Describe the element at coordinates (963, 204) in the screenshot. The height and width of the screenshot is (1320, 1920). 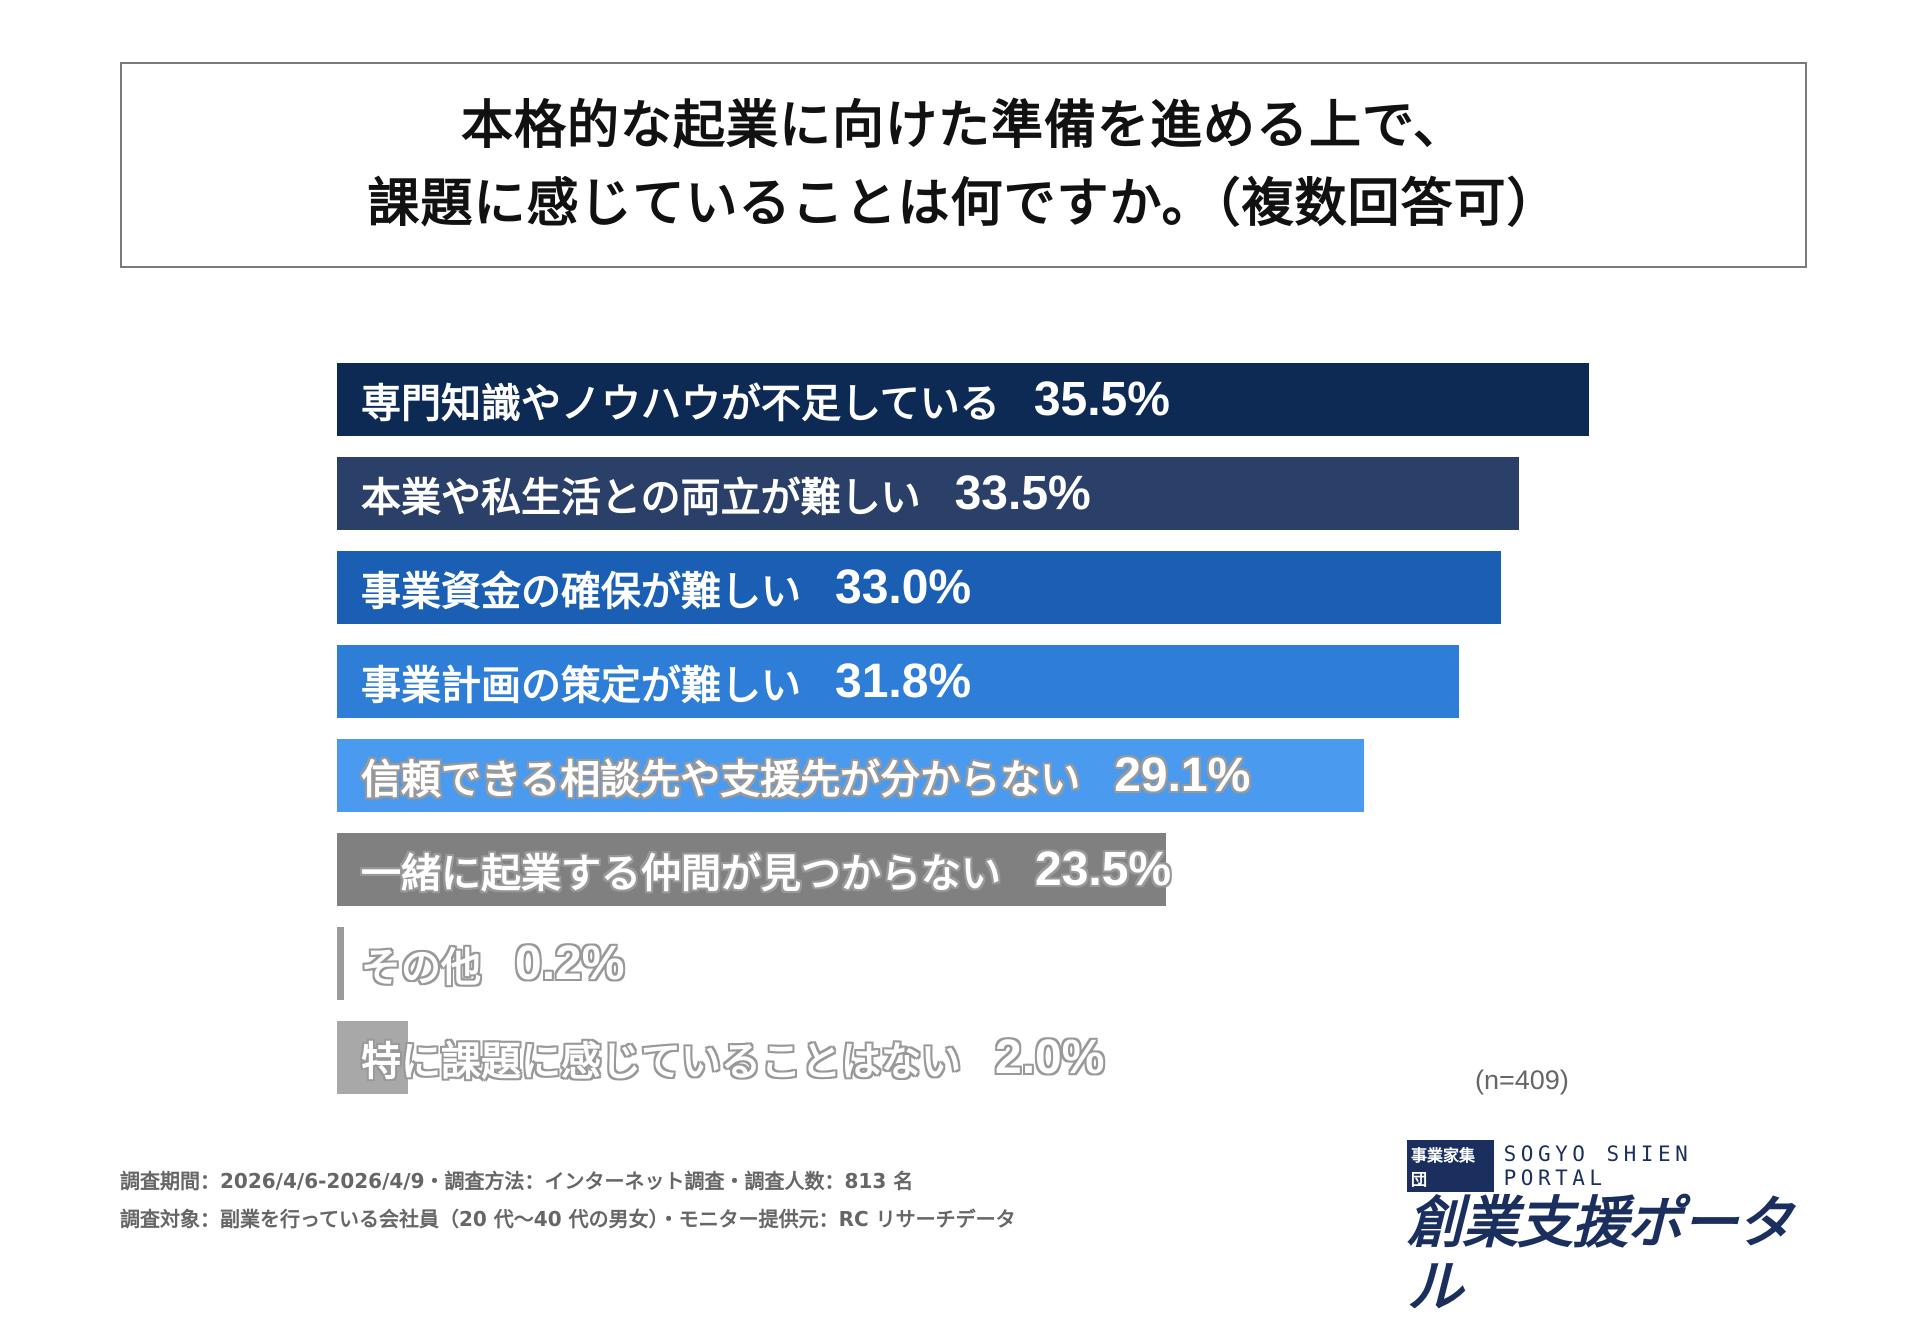
I see `title-line-2: 課題に感じていることは何ですか。（複数回答可）` at that location.